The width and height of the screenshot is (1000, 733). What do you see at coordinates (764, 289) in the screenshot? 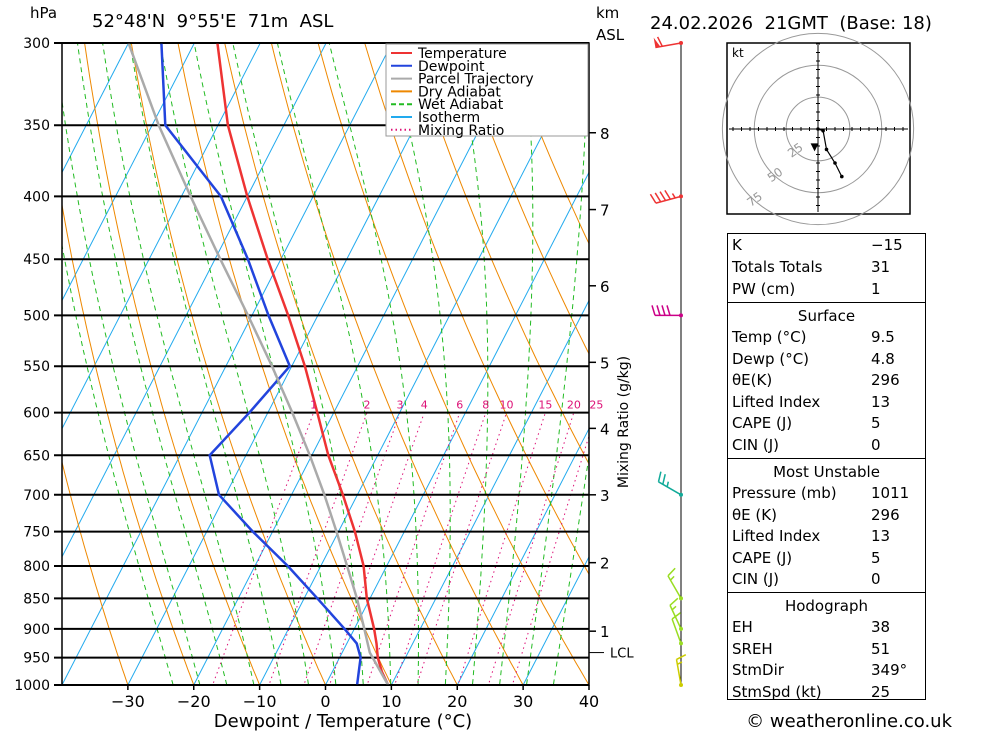
I see `pw-label: PW (cm)` at bounding box center [764, 289].